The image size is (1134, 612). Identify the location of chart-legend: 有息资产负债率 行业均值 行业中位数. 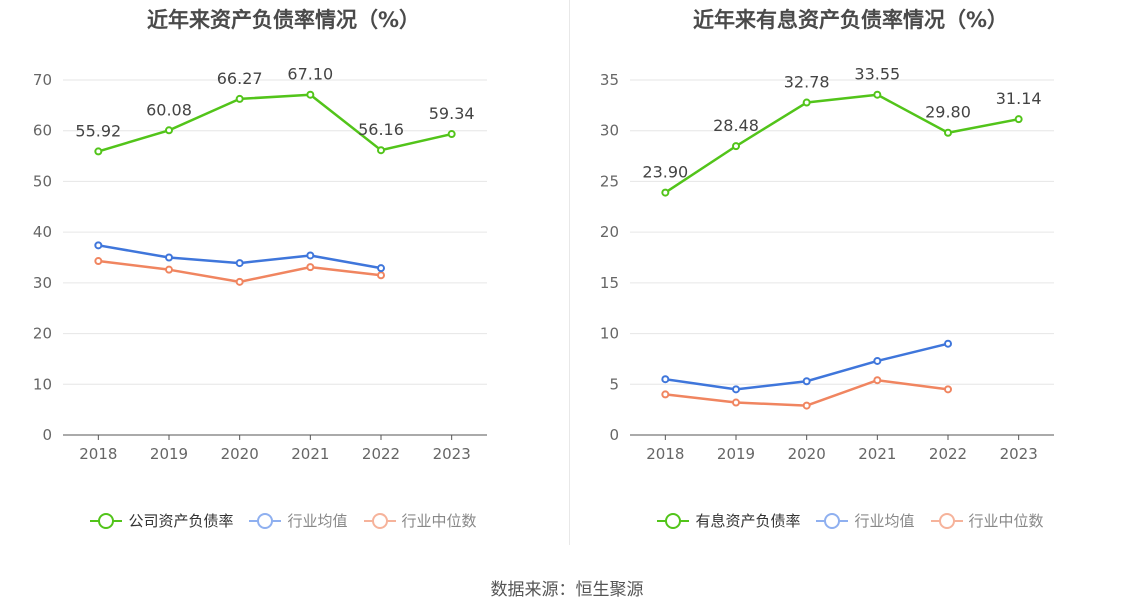
(850, 520).